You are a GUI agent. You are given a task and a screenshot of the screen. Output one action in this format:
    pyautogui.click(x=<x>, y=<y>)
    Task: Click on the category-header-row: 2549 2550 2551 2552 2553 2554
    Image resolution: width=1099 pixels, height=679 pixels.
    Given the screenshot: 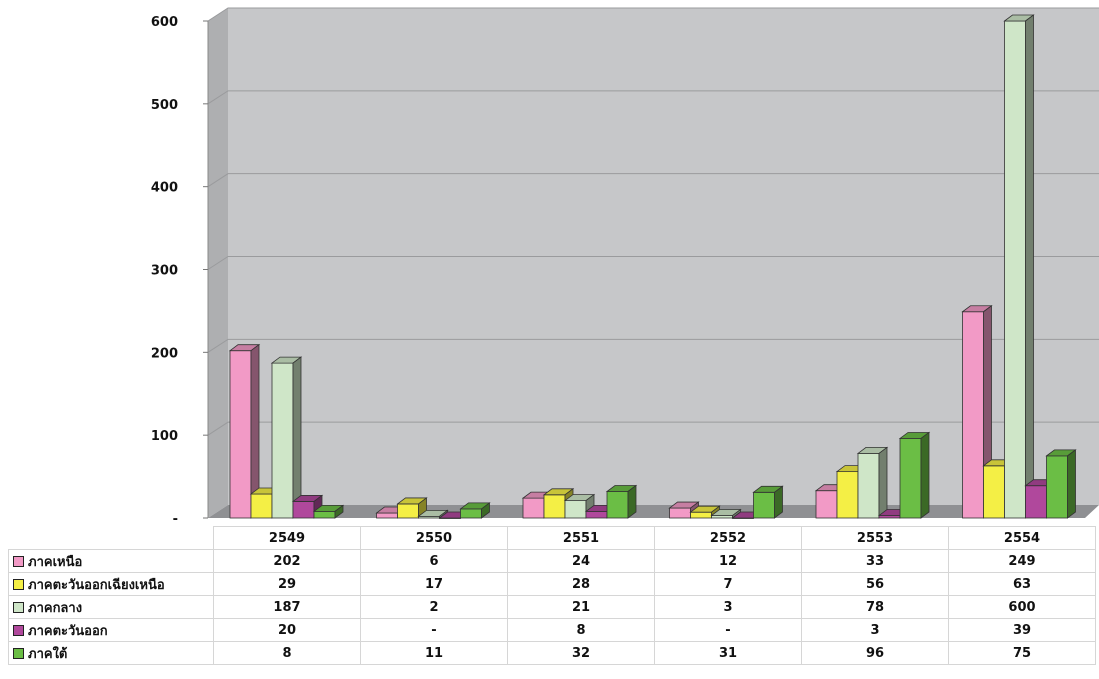 What is the action you would take?
    pyautogui.click(x=552, y=538)
    